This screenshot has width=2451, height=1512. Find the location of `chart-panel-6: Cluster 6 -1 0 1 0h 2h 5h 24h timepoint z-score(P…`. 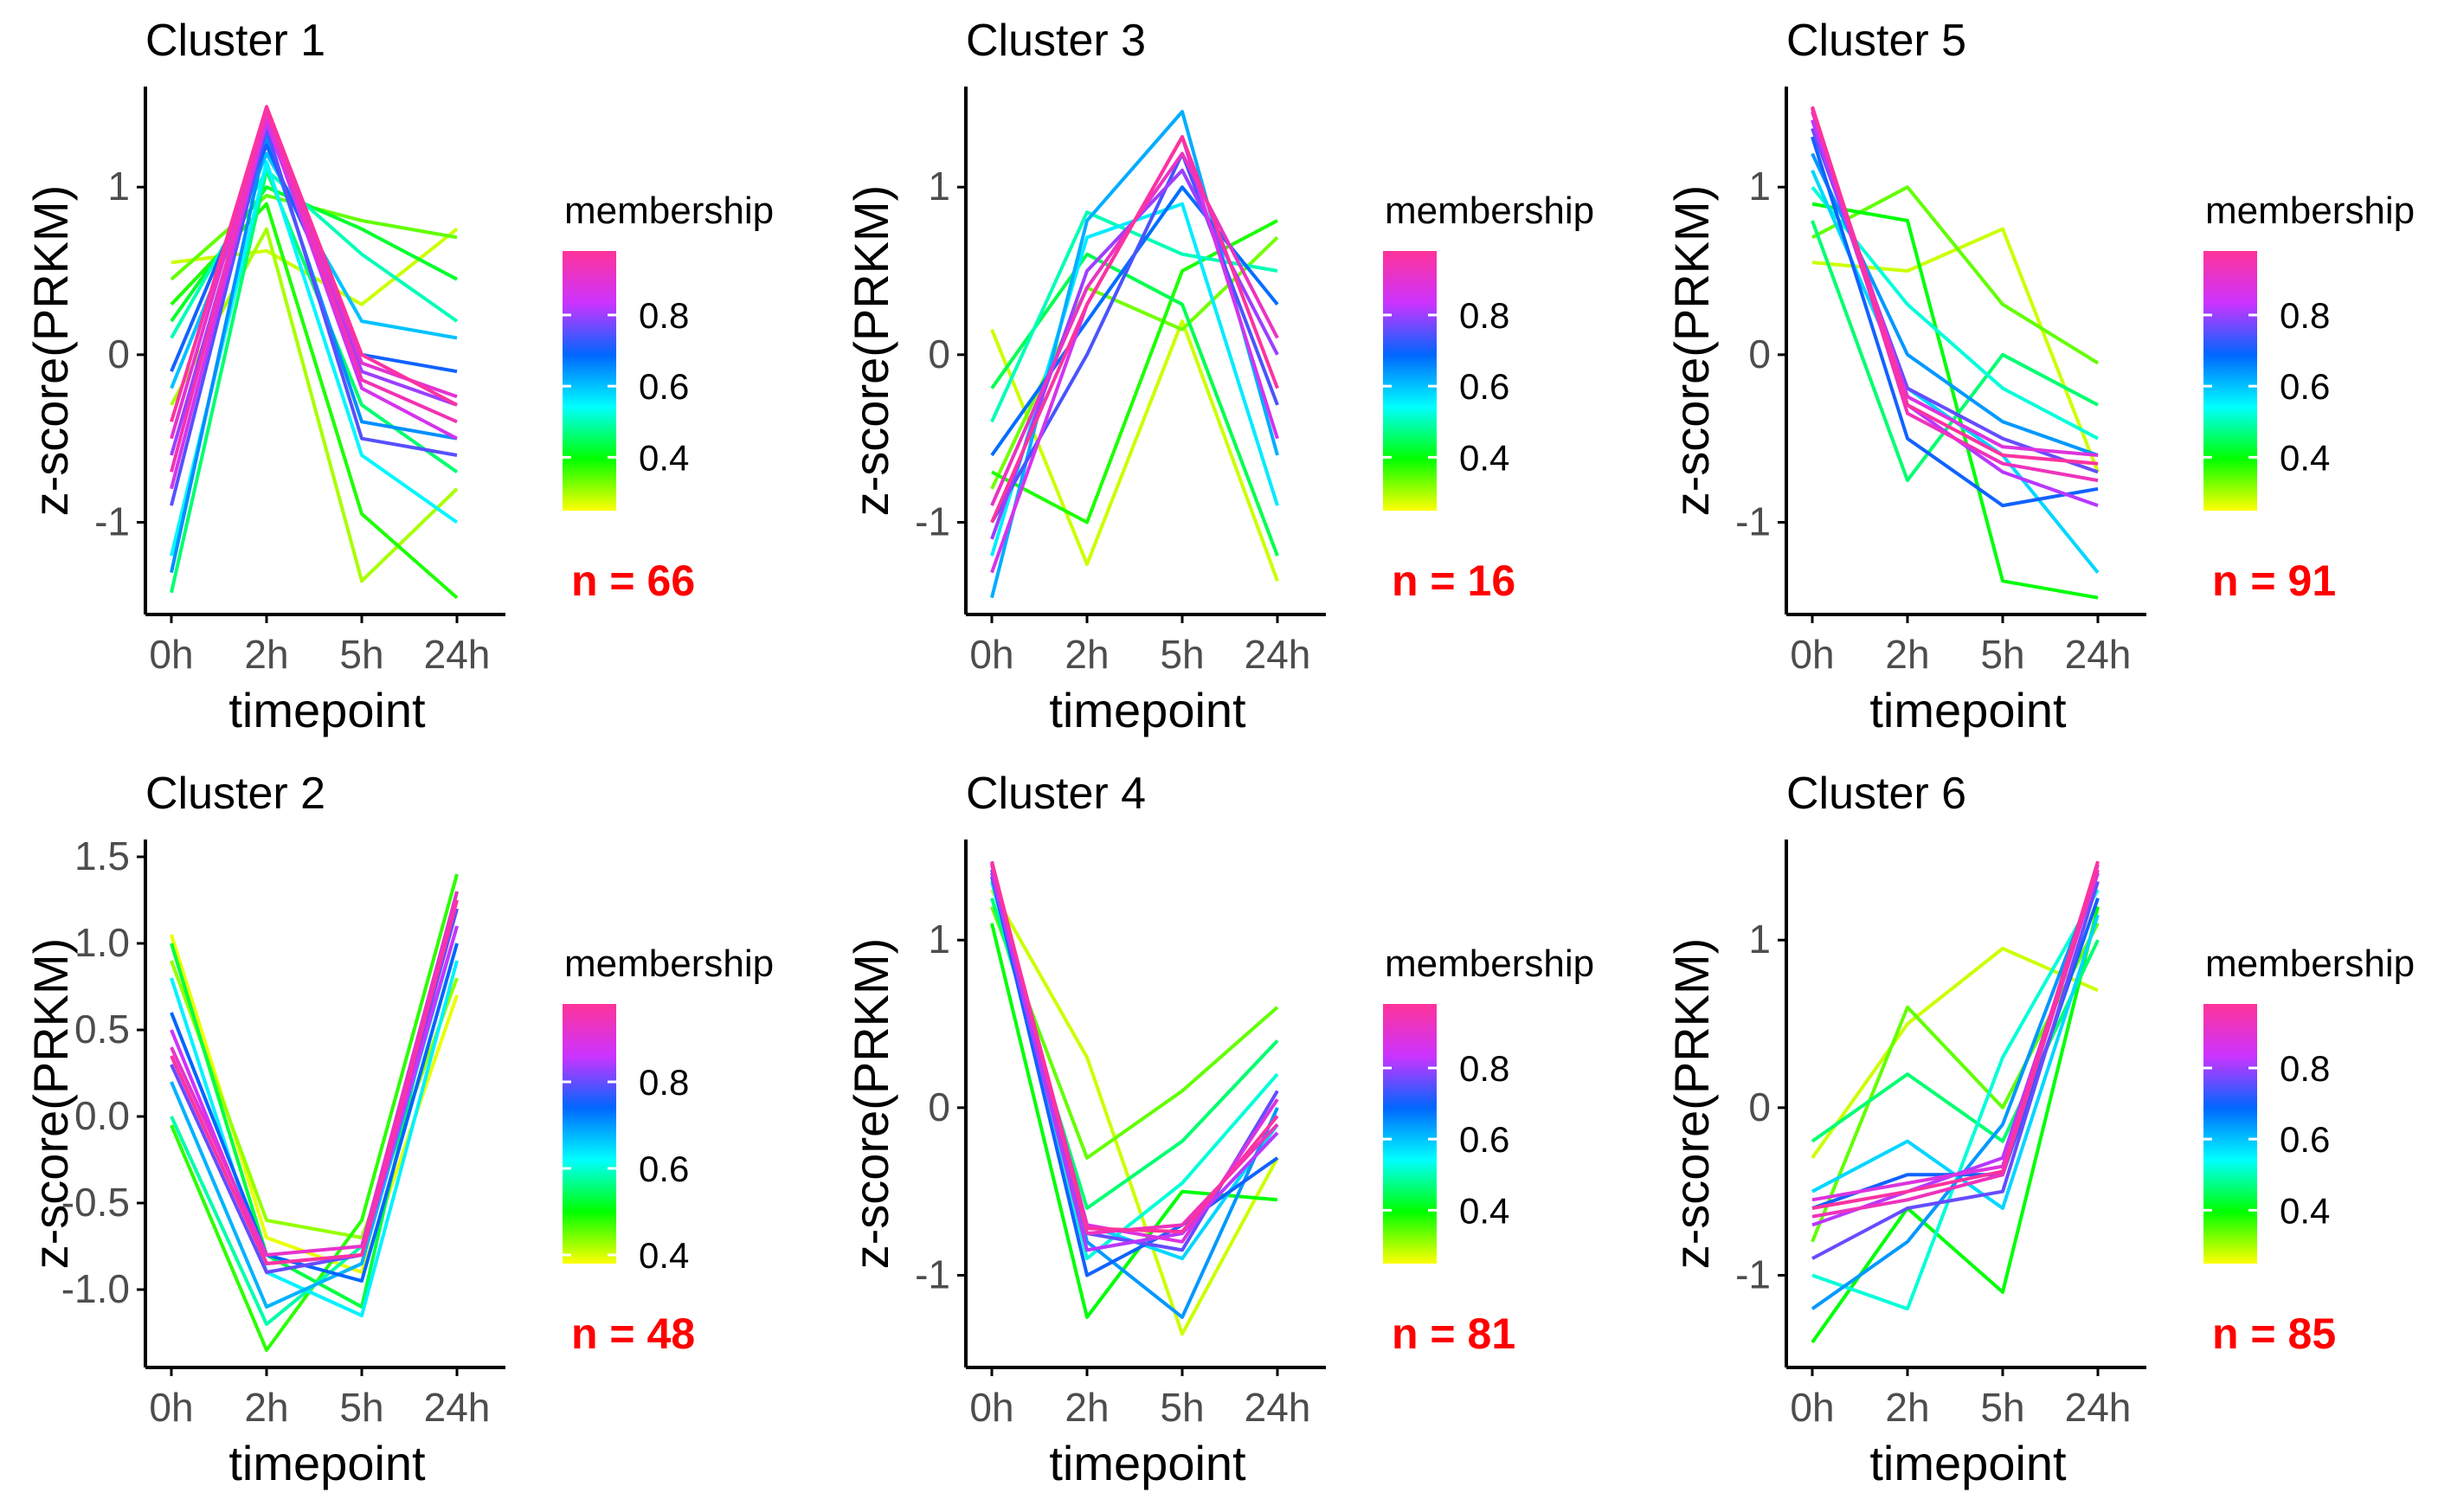

chart-panel-6: Cluster 6 -1 0 1 0h 2h 5h 24h timepoint z-score(P… is located at coordinates (2039, 1129).